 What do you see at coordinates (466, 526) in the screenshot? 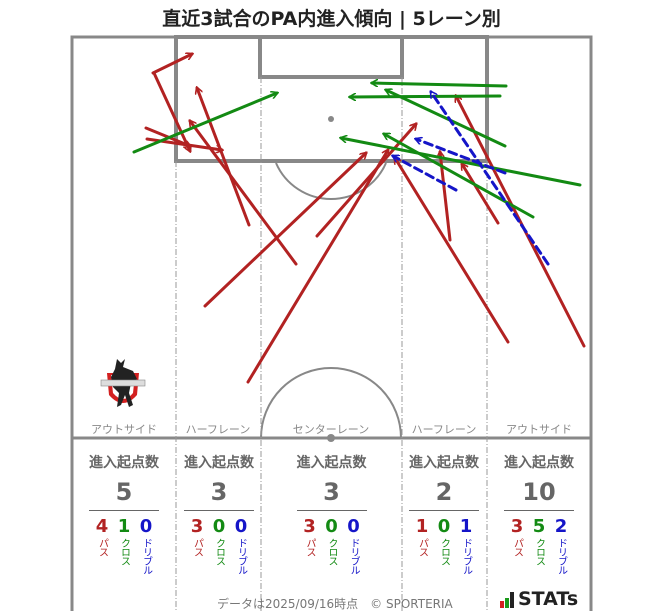
I see `dribble-count: 1` at bounding box center [466, 526].